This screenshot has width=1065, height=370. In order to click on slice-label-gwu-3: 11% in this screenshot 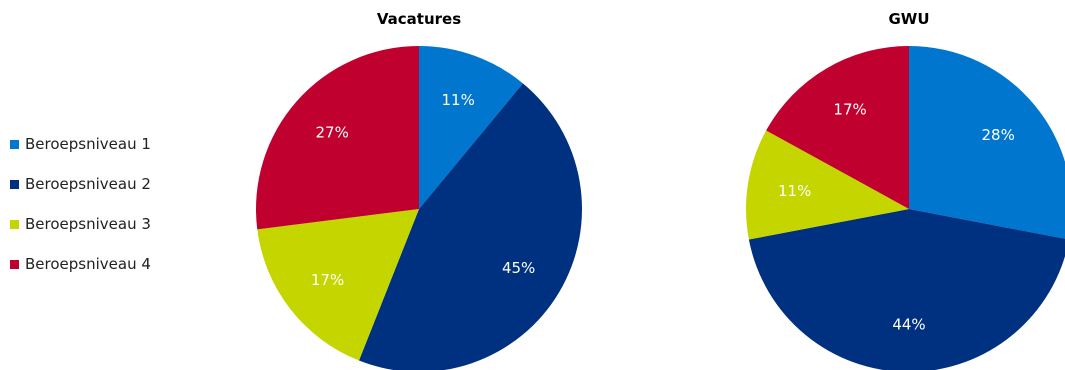, I will do `click(794, 191)`.